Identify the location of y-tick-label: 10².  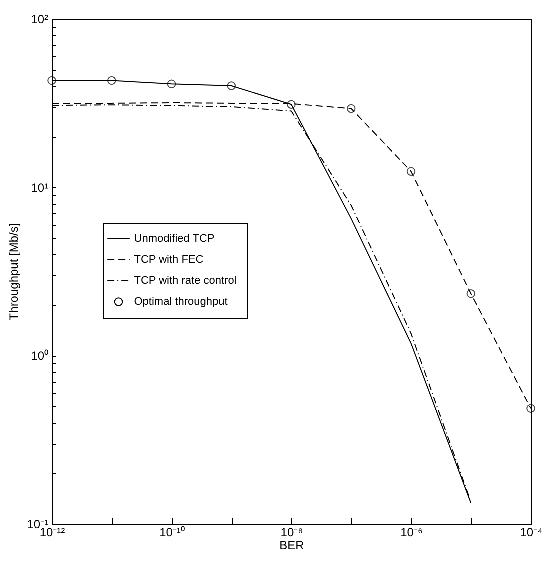
(40, 19).